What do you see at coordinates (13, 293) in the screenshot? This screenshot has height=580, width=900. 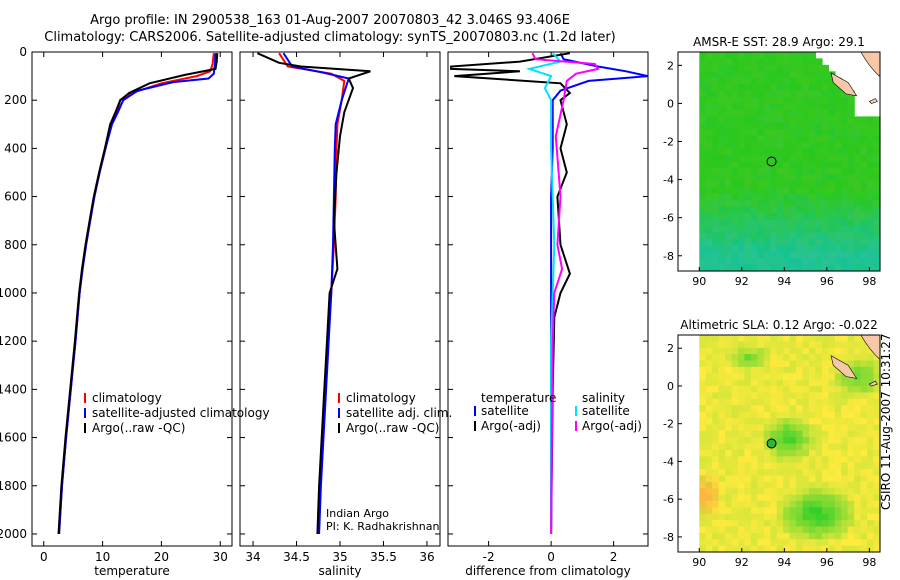 I see `depth-tick-label: 1000` at bounding box center [13, 293].